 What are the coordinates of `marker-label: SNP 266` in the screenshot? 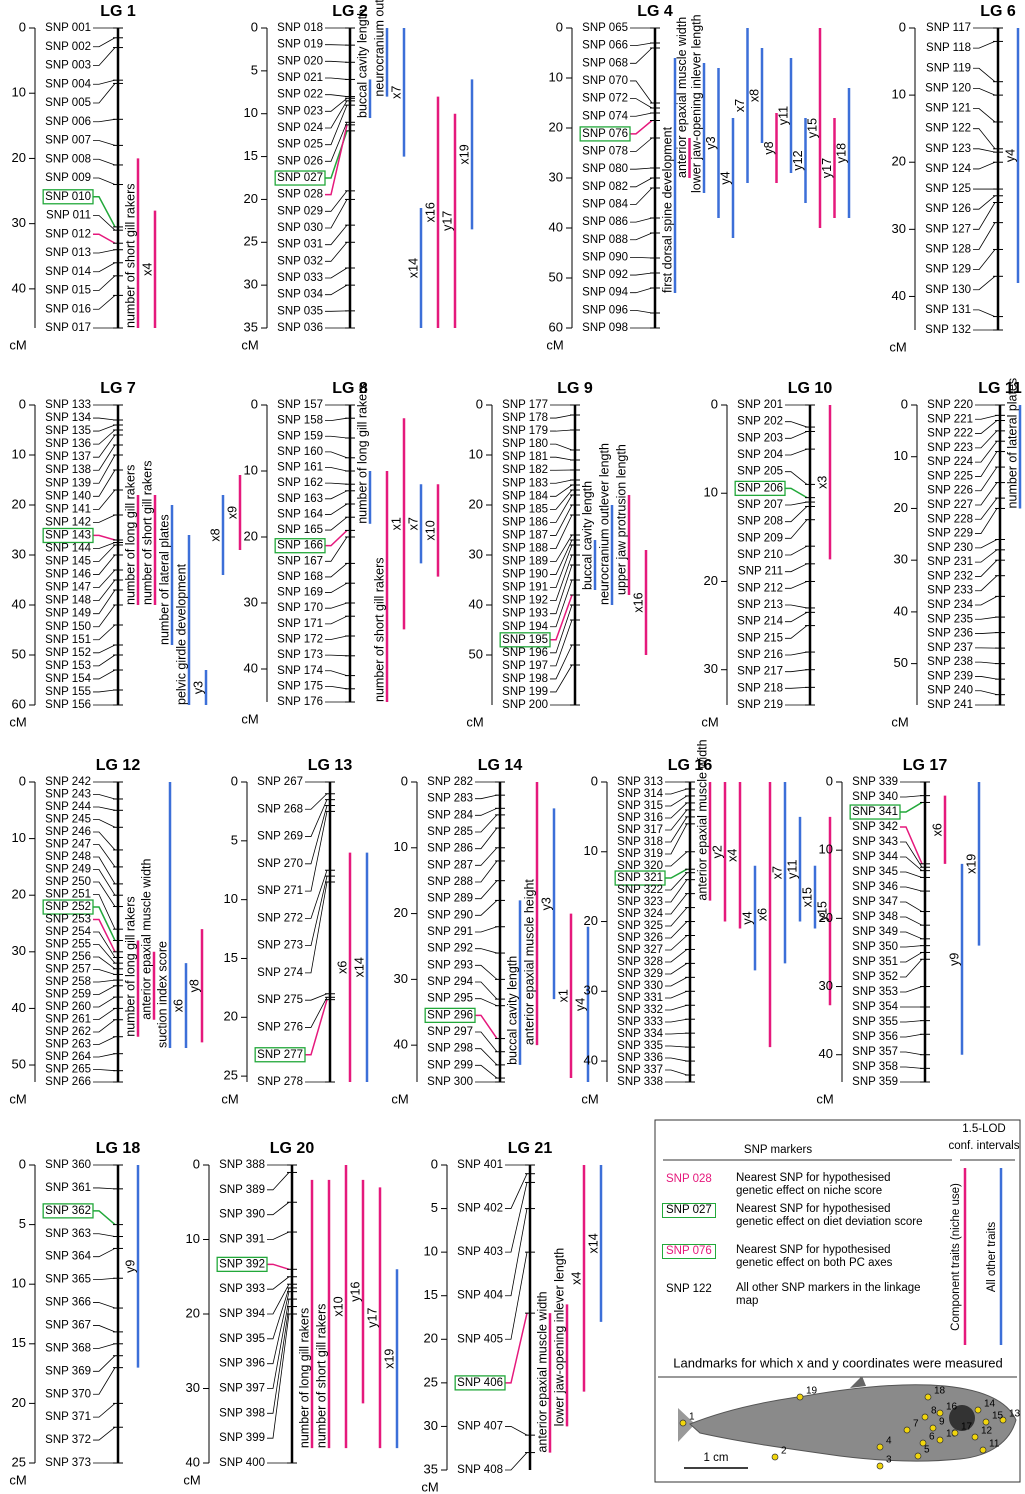 It's located at (68, 1082).